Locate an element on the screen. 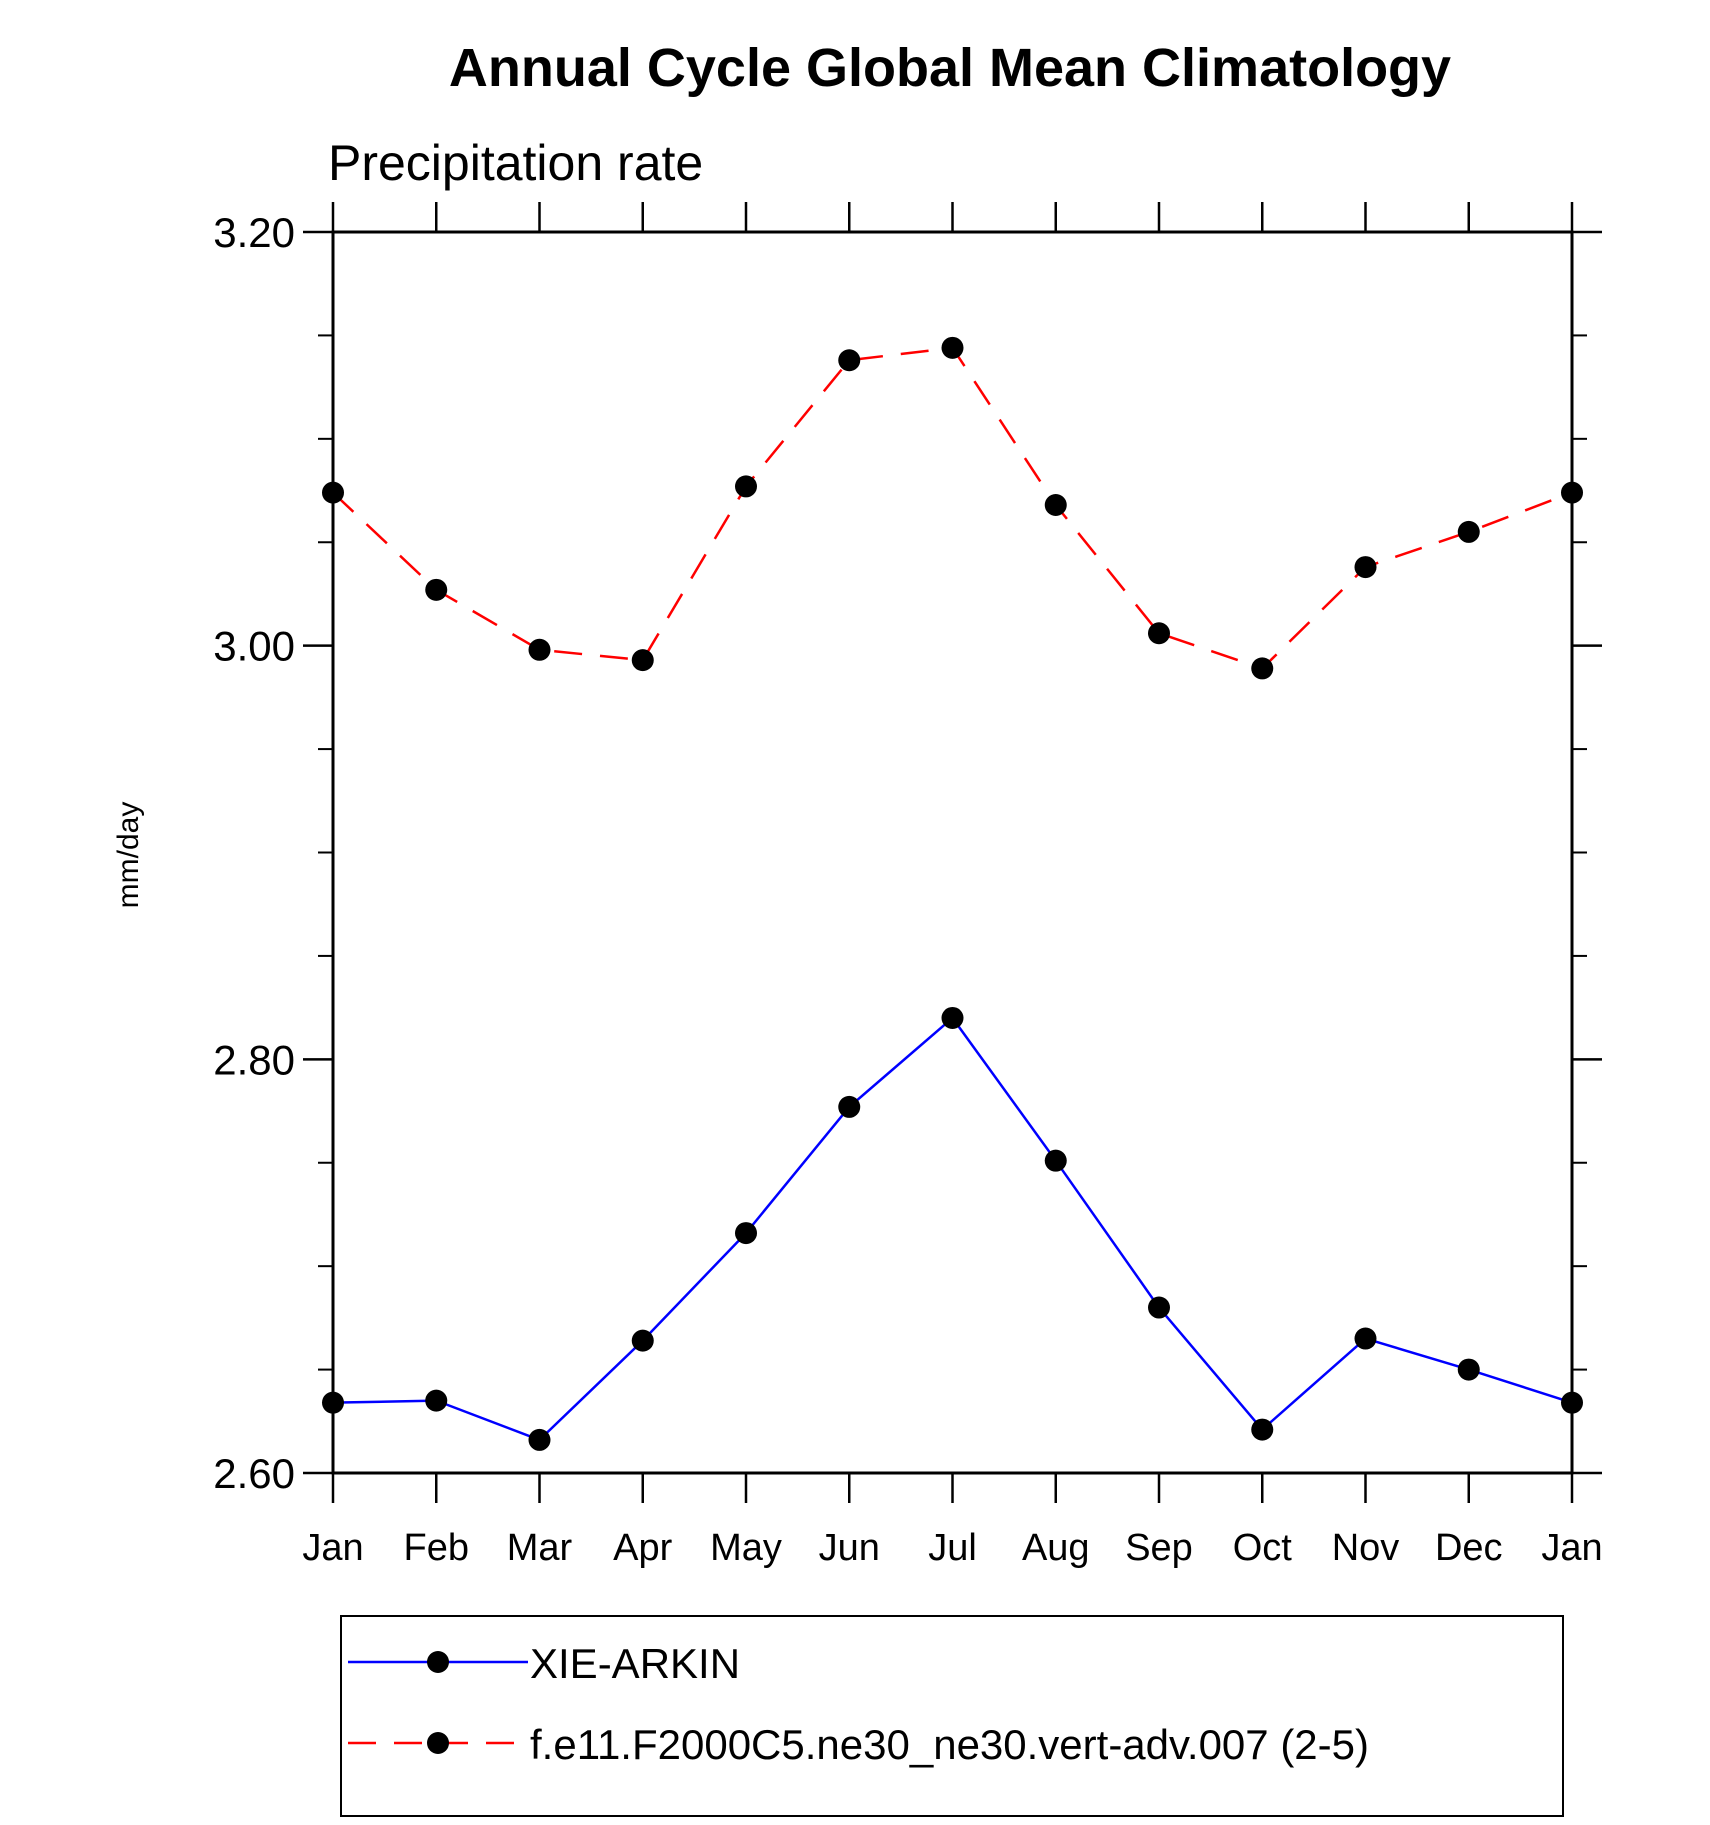 This screenshot has width=1710, height=1825. x-tick-label: Jul is located at coordinates (952, 1548).